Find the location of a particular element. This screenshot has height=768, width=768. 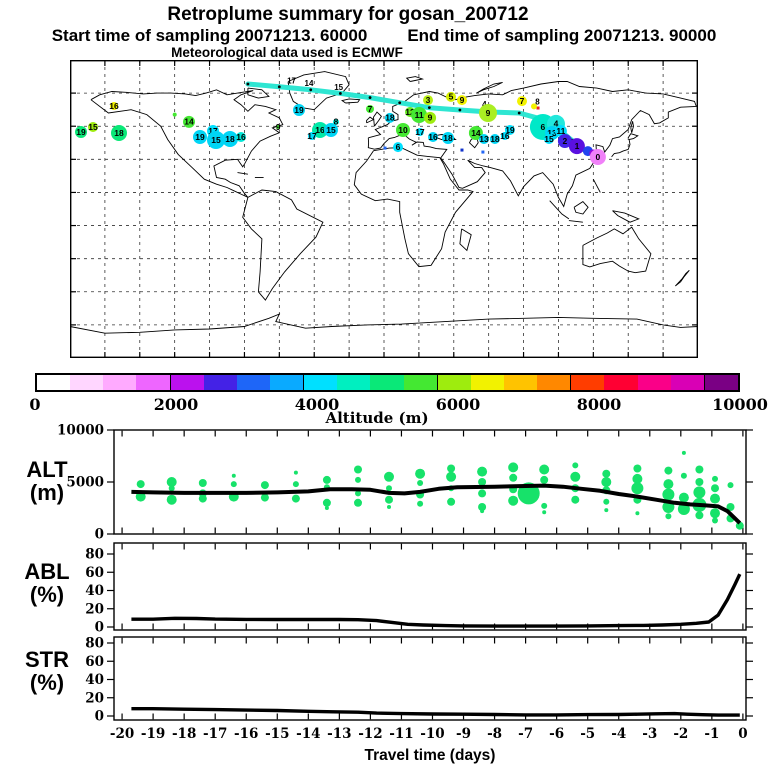

met-data-label: Meteorological data used is ECMWF is located at coordinates (287, 52).